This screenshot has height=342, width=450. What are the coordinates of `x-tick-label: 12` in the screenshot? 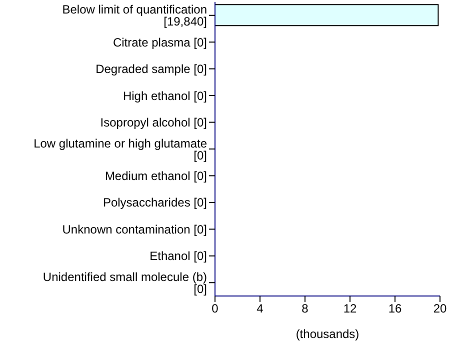 It's located at (350, 309).